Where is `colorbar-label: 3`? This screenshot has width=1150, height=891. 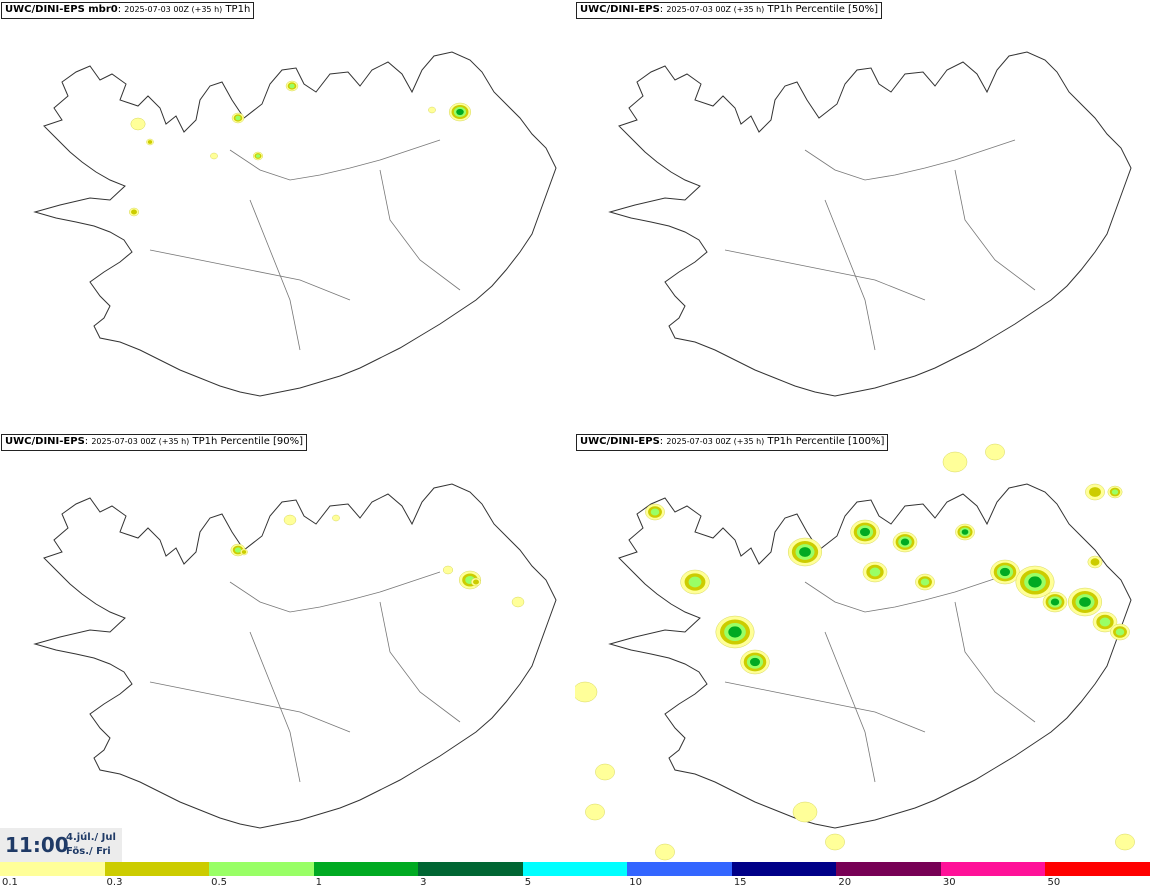
colorbar-label: 3 is located at coordinates (423, 882).